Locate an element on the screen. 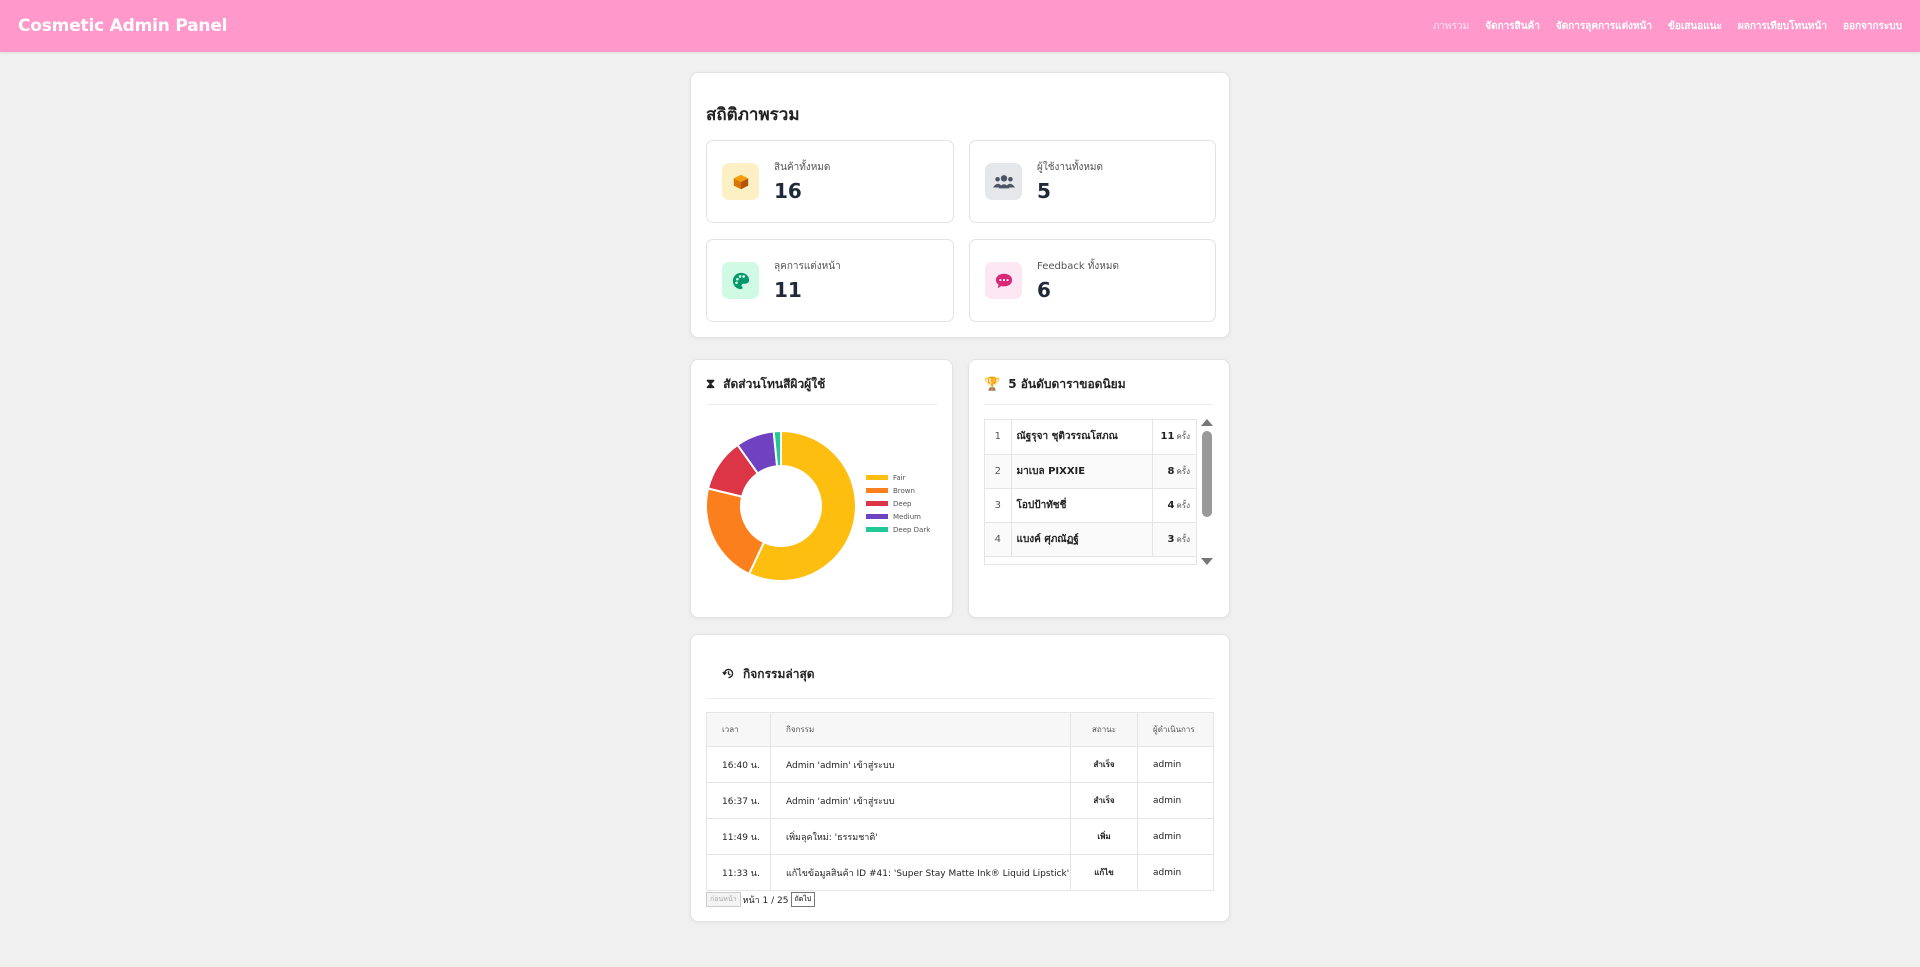 The width and height of the screenshot is (1920, 967). skin-tone-donut-chart is located at coordinates (781, 506).